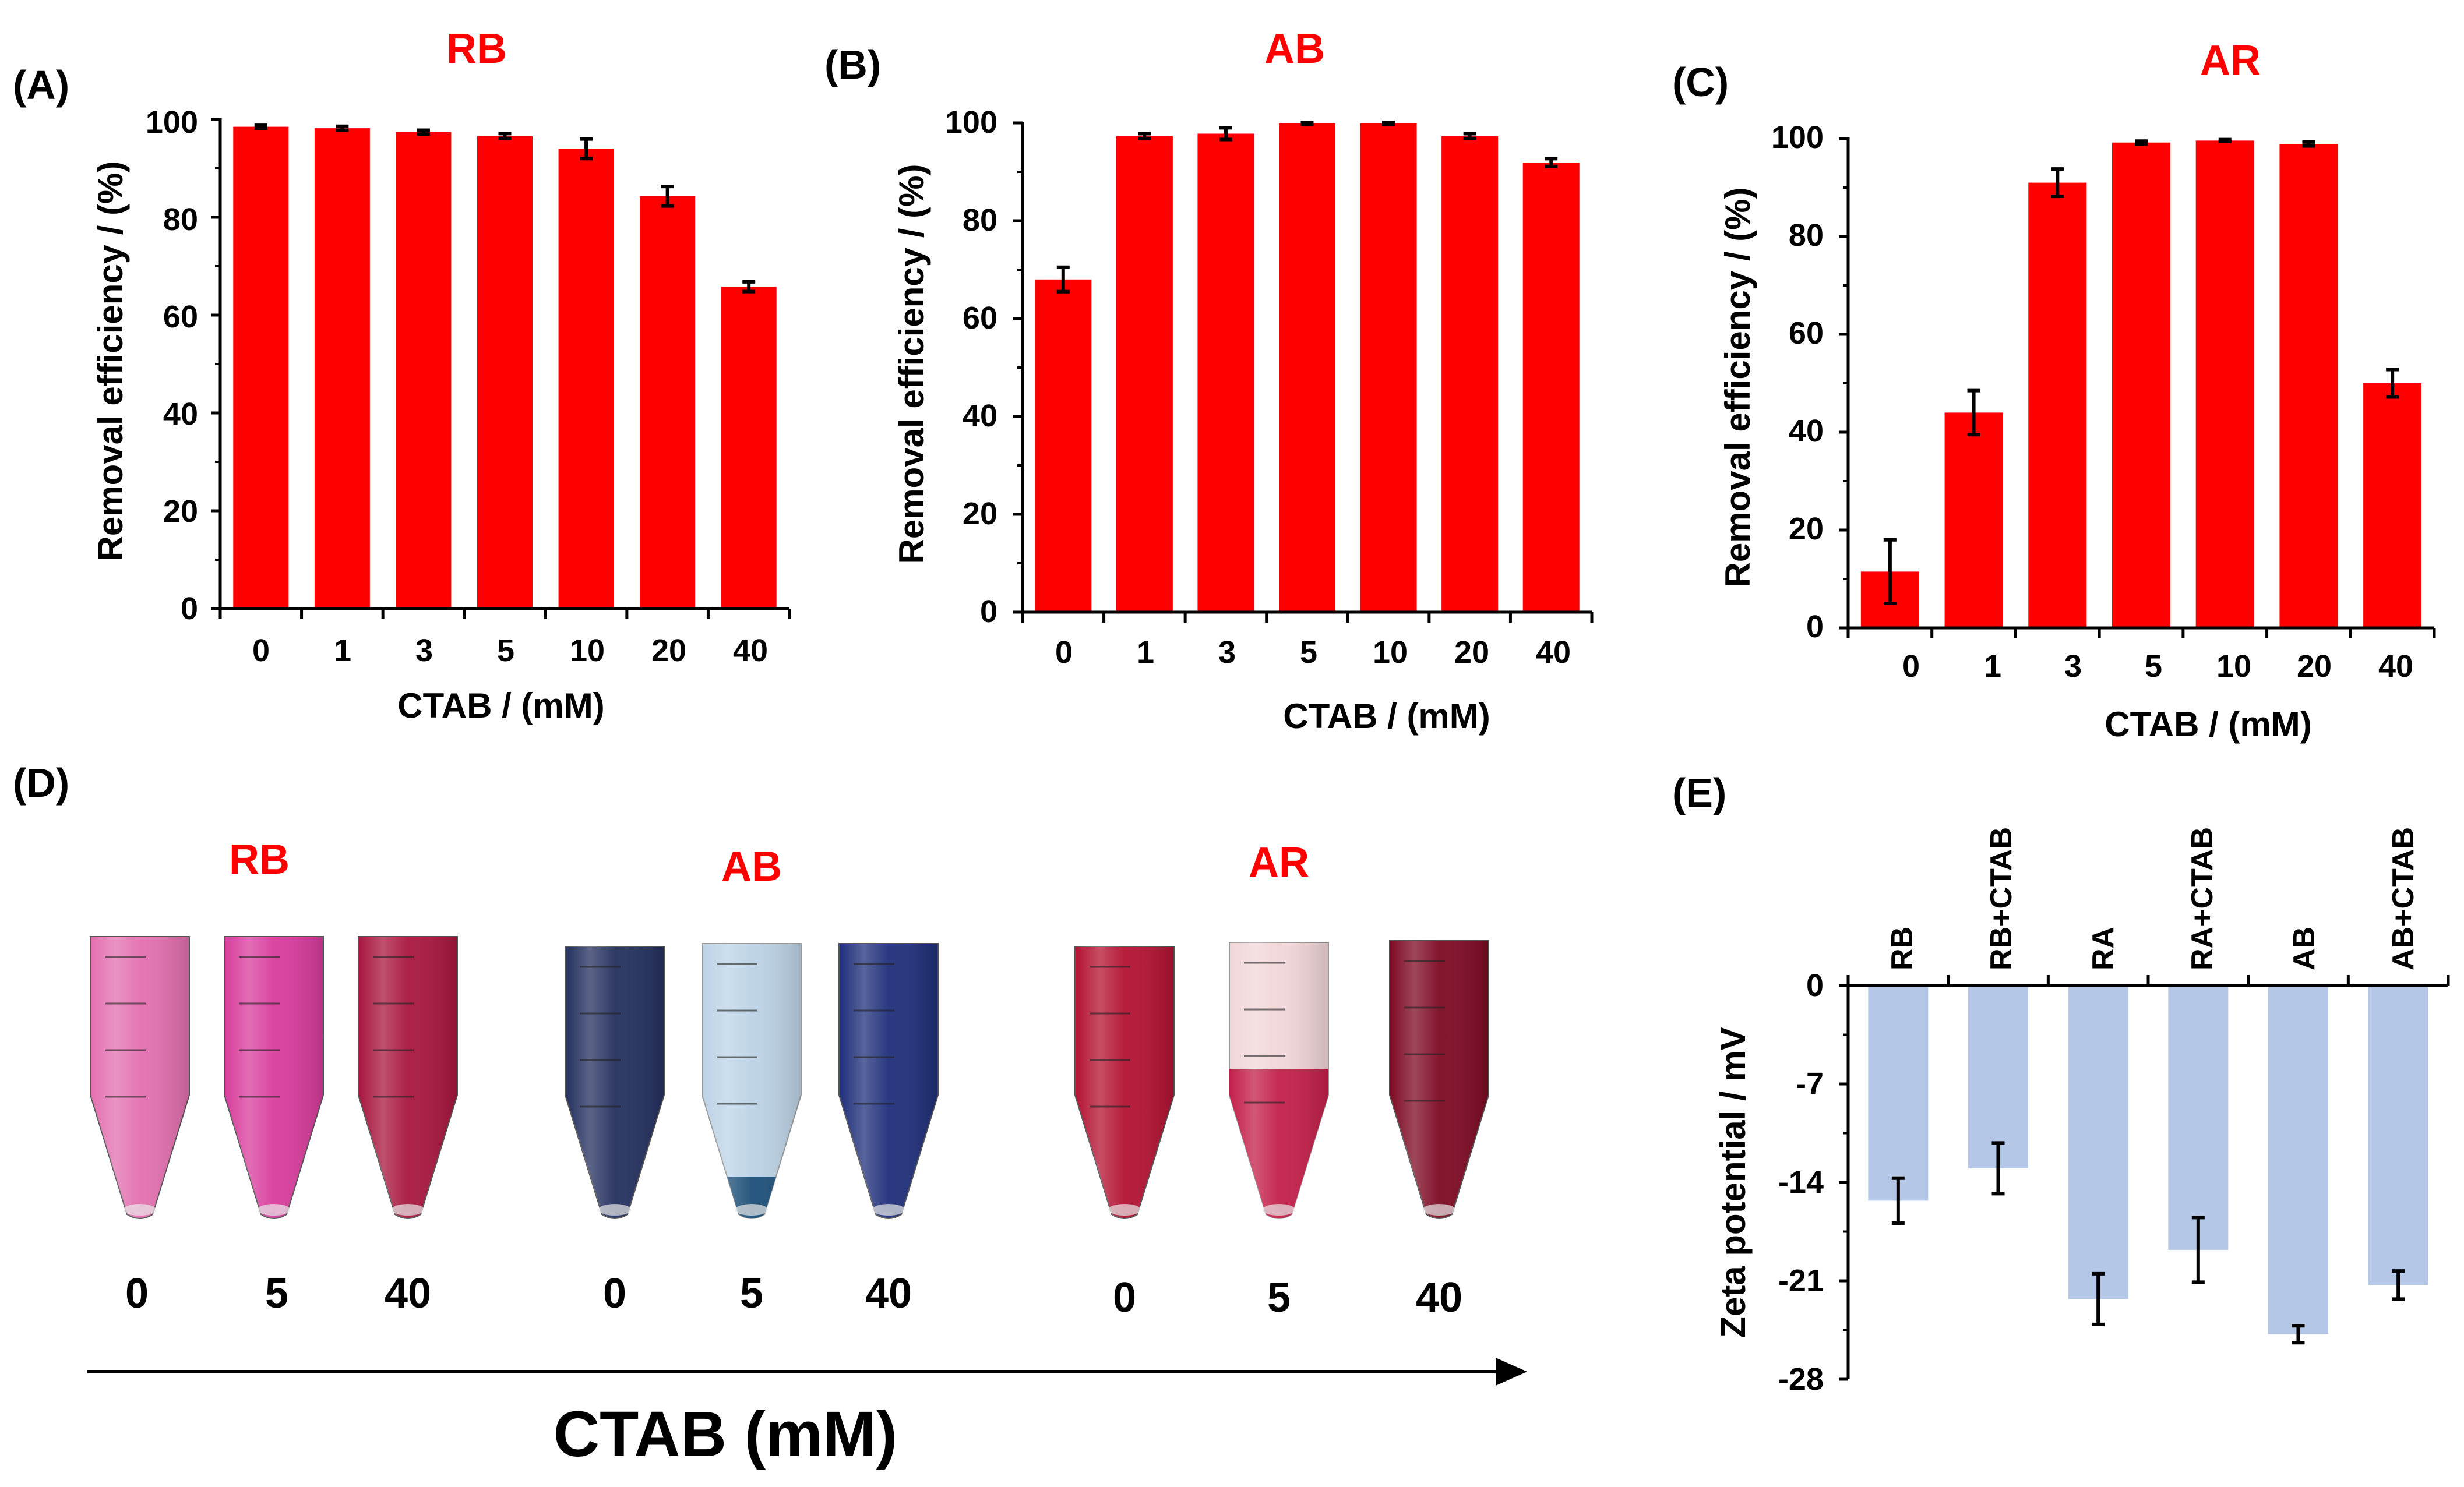 The image size is (2464, 1487). Describe the element at coordinates (1810, 1083) in the screenshot. I see `ytick-label: -7` at that location.